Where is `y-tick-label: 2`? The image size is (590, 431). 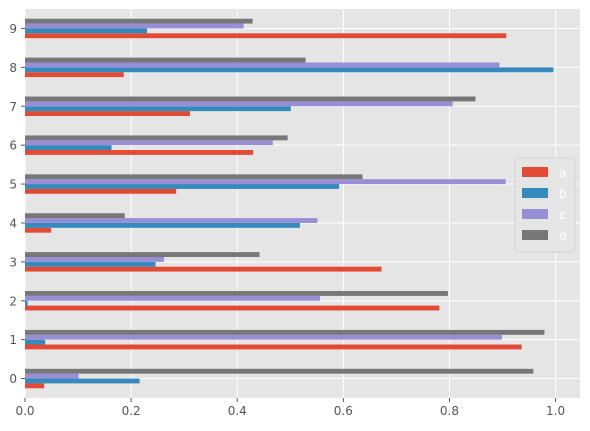
y-tick-label: 2 is located at coordinates (13, 301).